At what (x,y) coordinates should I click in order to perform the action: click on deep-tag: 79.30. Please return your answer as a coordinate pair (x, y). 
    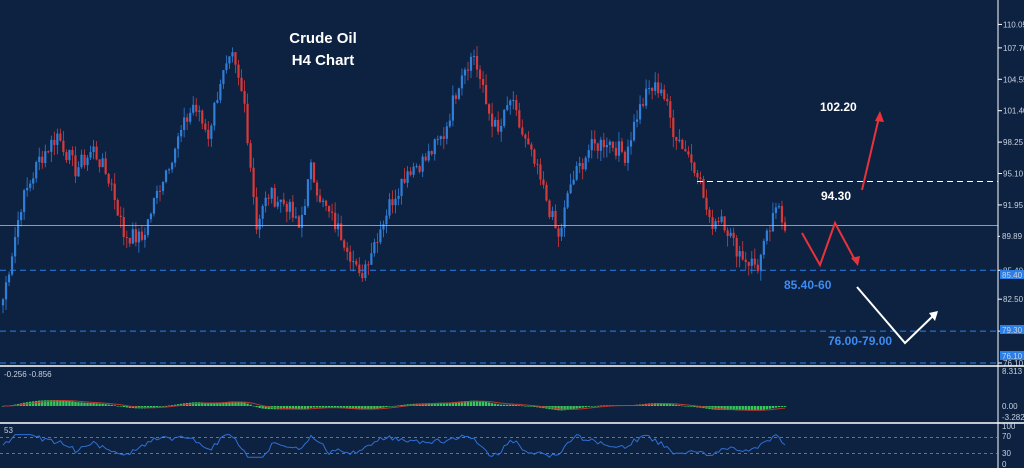
    Looking at the image, I should click on (1012, 330).